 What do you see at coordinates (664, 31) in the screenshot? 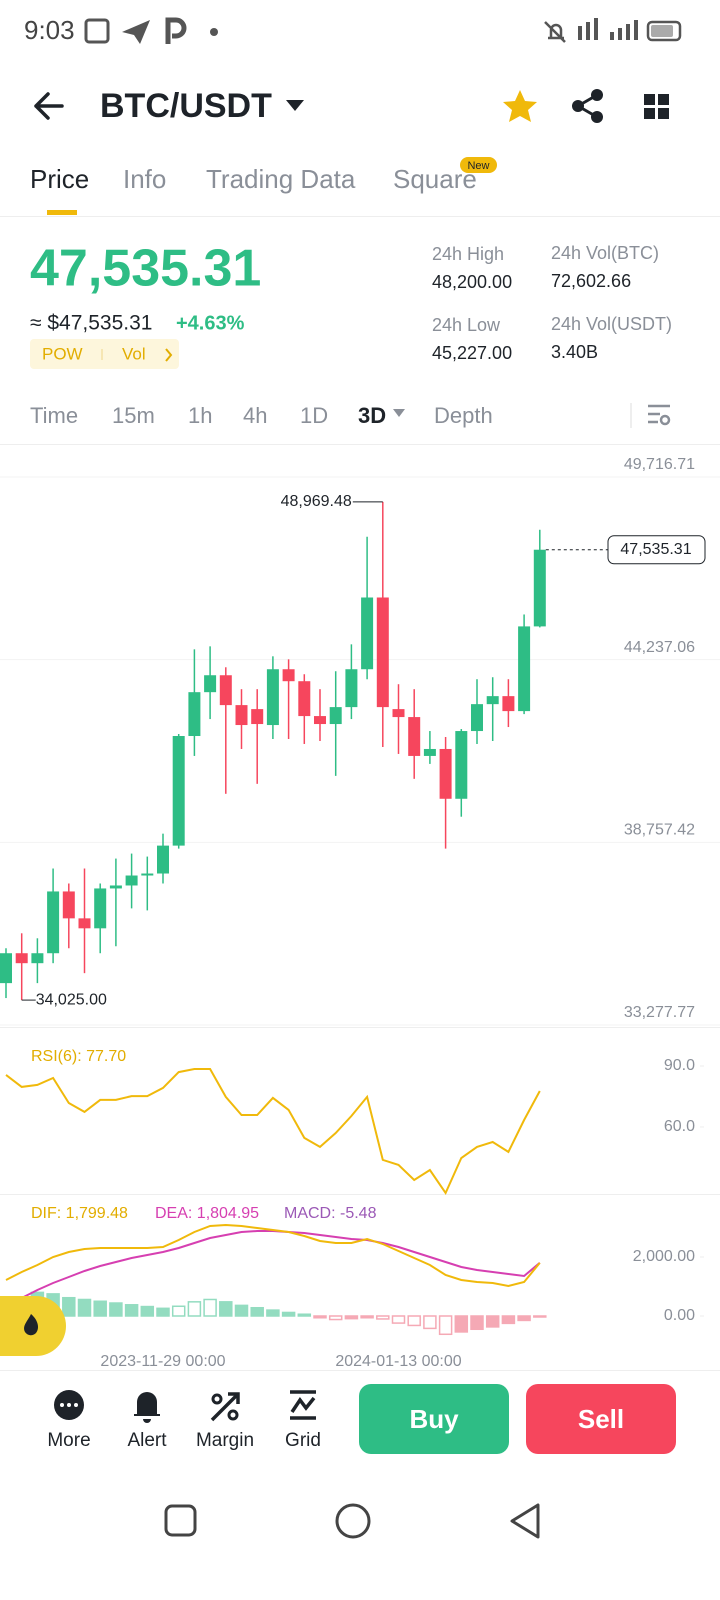
I see `battery-icon` at bounding box center [664, 31].